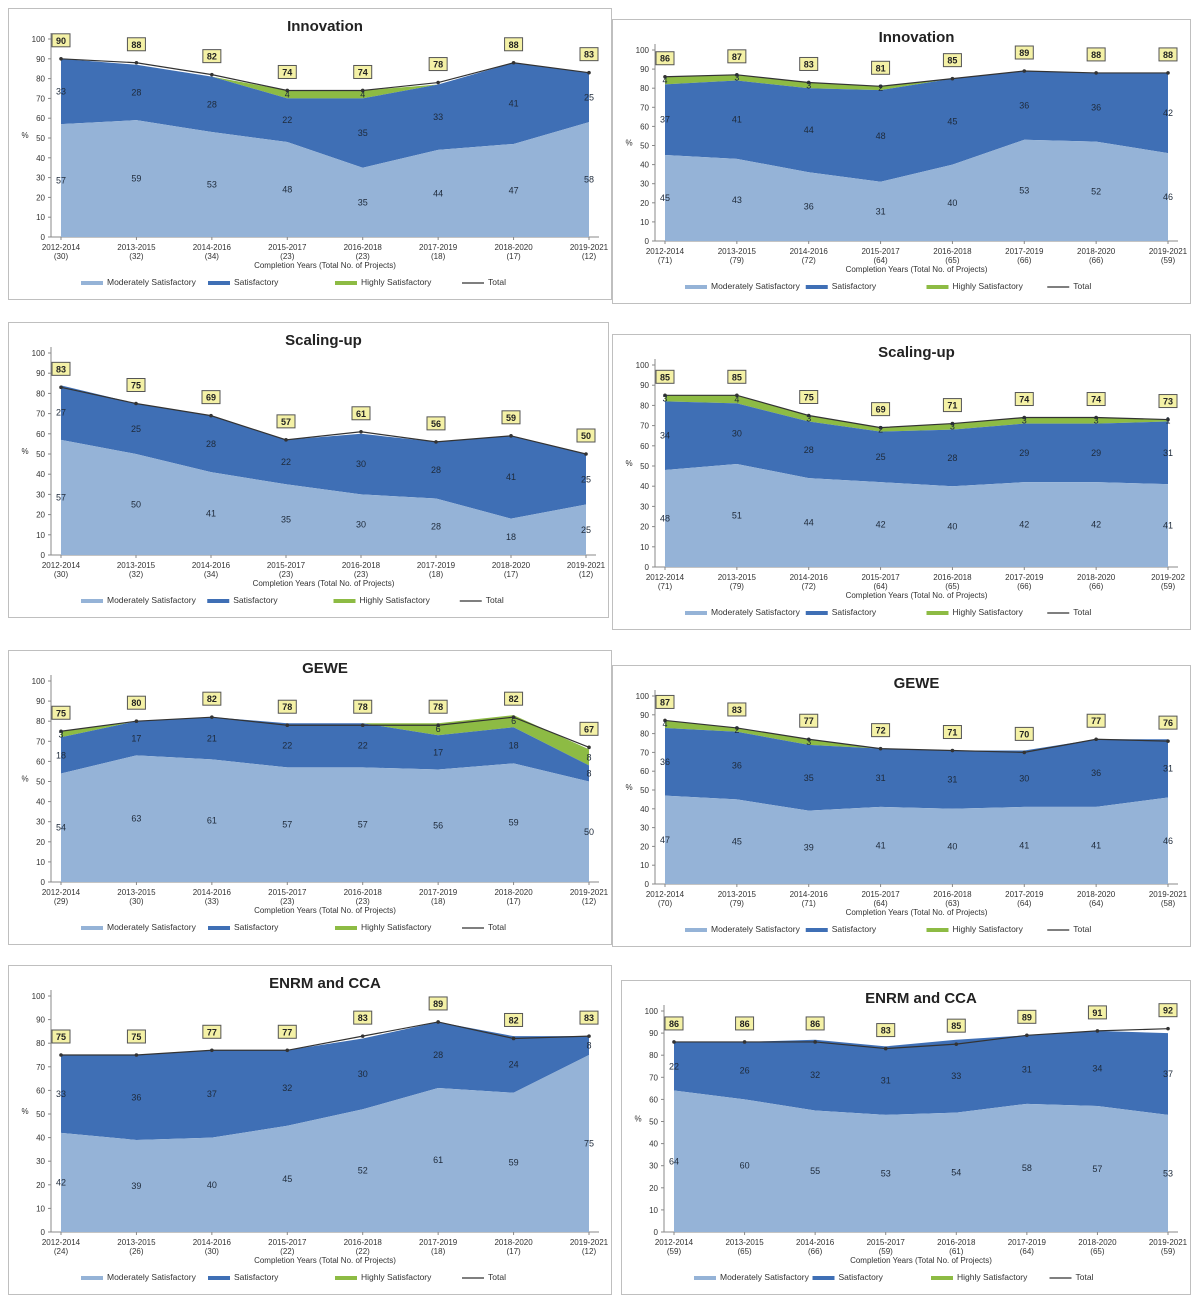  I want to click on label-highly-satisfactory: 6, so click(513, 721).